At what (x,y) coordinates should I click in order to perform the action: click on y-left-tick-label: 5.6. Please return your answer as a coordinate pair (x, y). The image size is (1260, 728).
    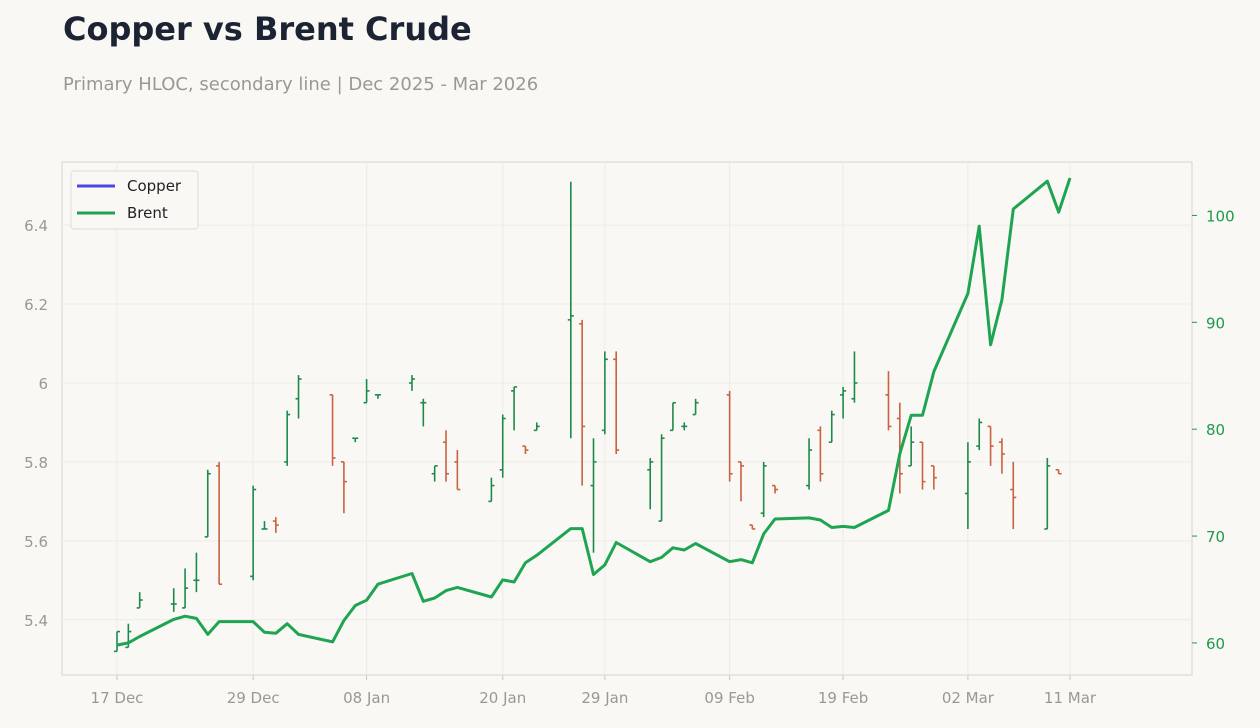
    Looking at the image, I should click on (36, 542).